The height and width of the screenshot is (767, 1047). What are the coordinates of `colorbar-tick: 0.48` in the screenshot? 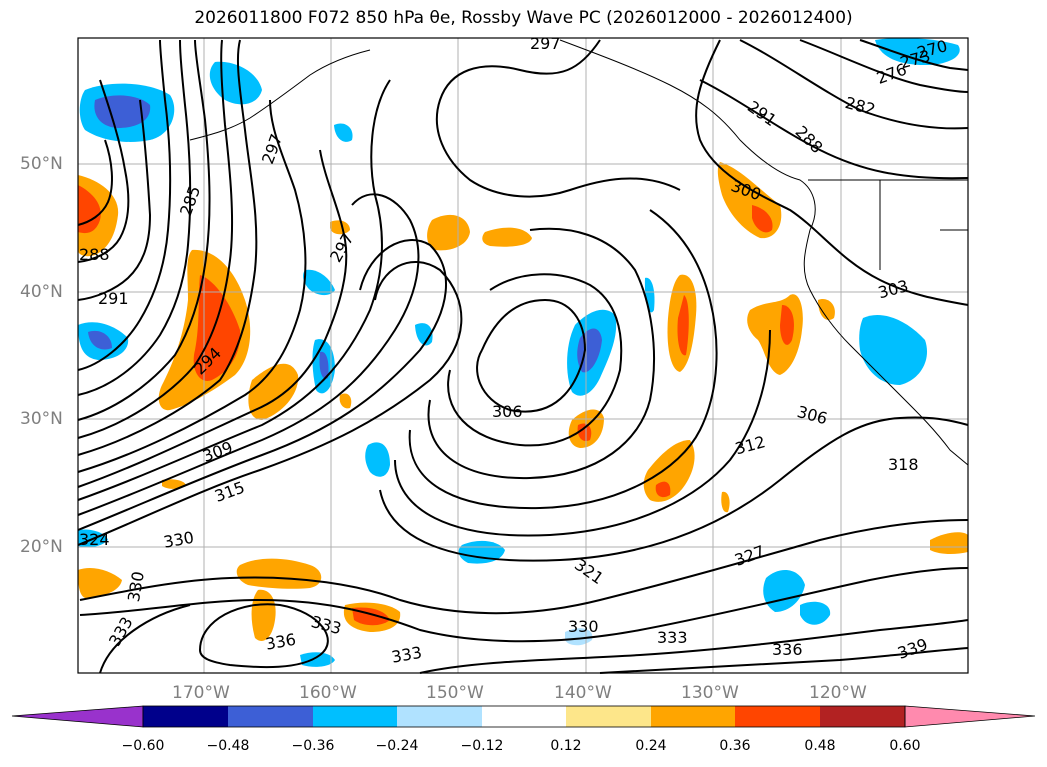 It's located at (820, 746).